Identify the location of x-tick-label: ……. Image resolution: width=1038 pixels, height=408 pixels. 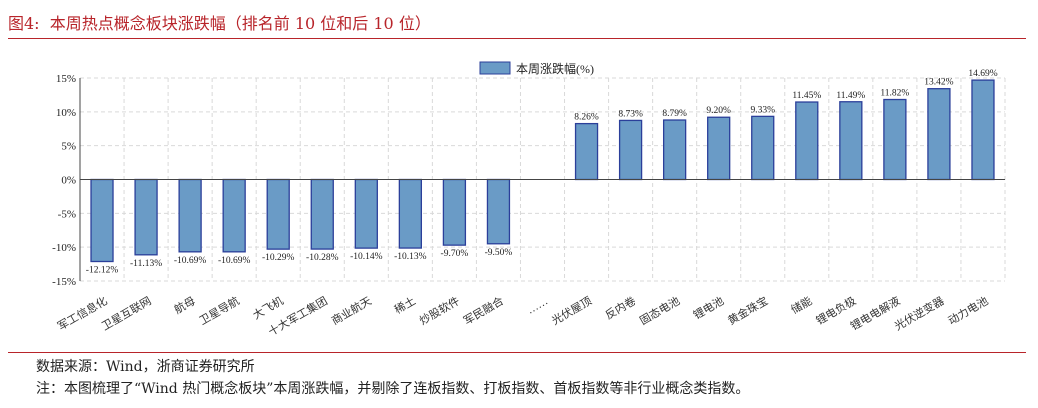
(537, 305).